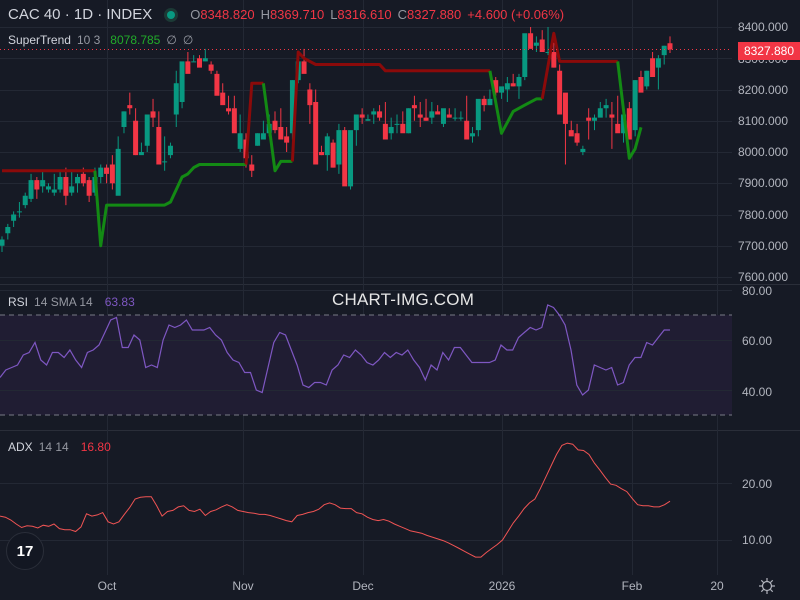 Image resolution: width=800 pixels, height=600 pixels. Describe the element at coordinates (403, 299) in the screenshot. I see `watermark: CHART-IMG.COM` at that location.